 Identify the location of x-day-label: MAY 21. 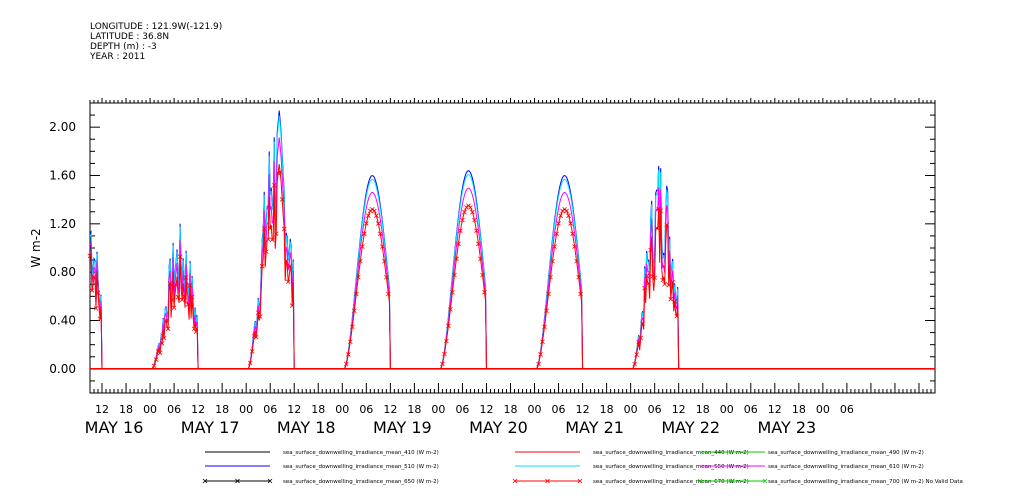
(594, 427).